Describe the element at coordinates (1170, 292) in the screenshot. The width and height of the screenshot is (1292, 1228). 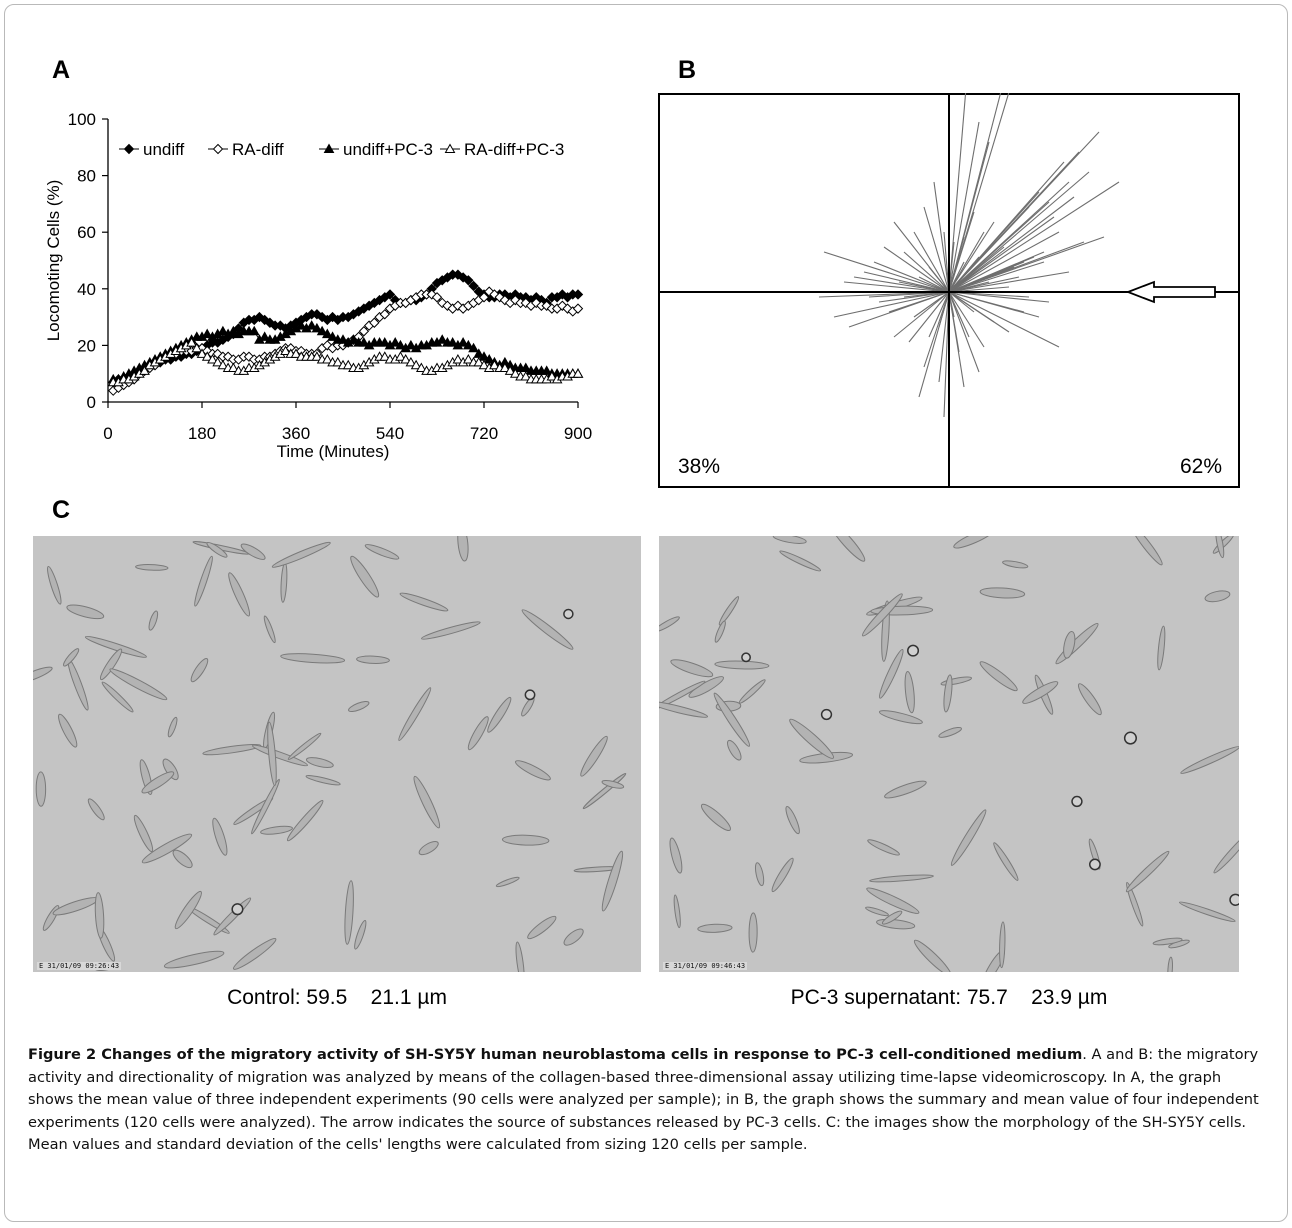
I see `source-arrow-icon` at that location.